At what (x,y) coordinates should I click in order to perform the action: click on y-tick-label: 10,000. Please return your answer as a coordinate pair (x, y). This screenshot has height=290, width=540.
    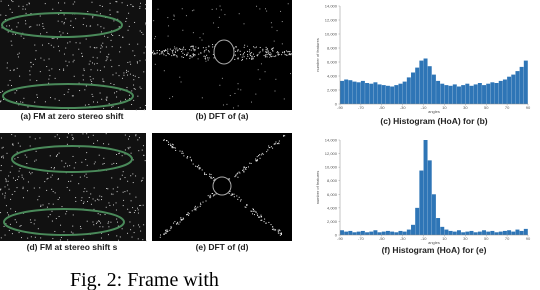
    Looking at the image, I should click on (331, 34).